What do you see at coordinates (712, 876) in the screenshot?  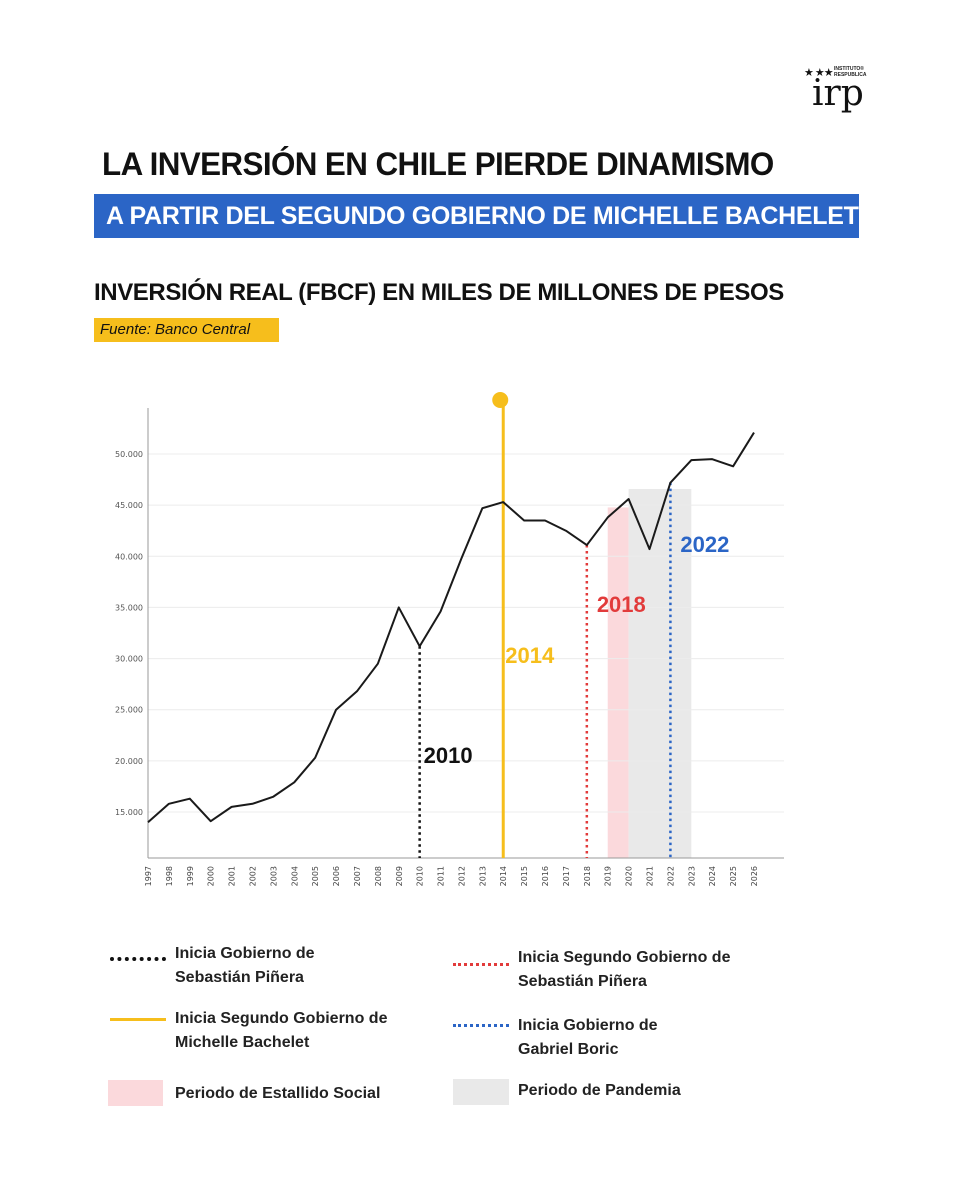 I see `x-tick-label-27: 2024` at bounding box center [712, 876].